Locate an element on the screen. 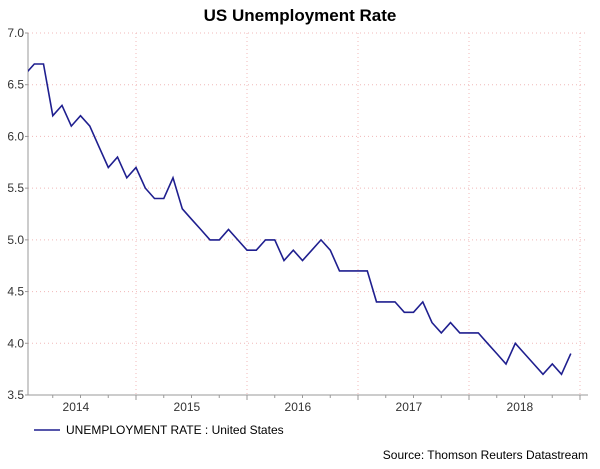  x-tick-label: 2017 is located at coordinates (409, 407).